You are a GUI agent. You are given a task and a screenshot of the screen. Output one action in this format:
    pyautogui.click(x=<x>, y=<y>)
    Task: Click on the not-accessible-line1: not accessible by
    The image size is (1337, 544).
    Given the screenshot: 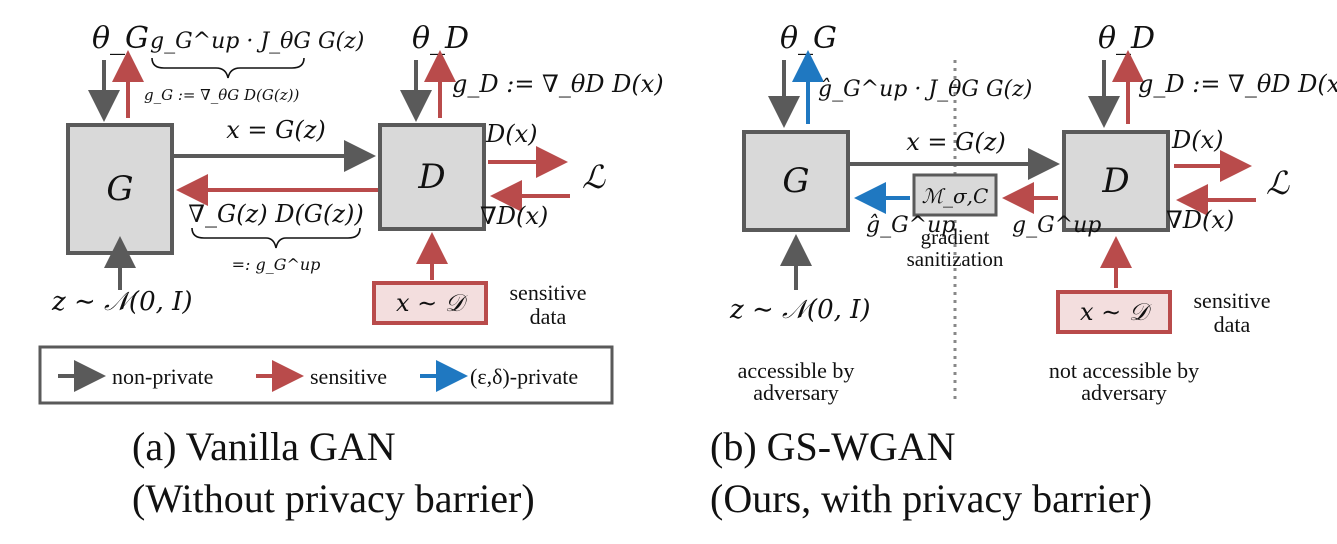 What is the action you would take?
    pyautogui.click(x=1124, y=370)
    